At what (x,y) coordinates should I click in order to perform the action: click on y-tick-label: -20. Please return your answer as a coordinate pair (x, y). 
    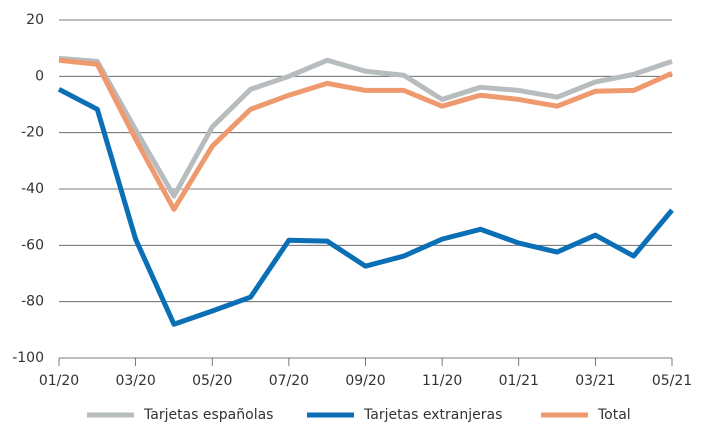
    Looking at the image, I should click on (32, 133).